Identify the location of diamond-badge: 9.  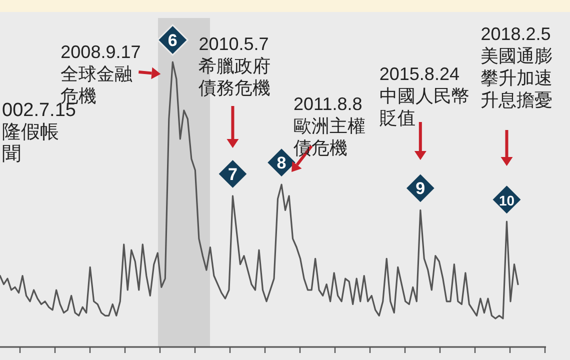
(420, 188).